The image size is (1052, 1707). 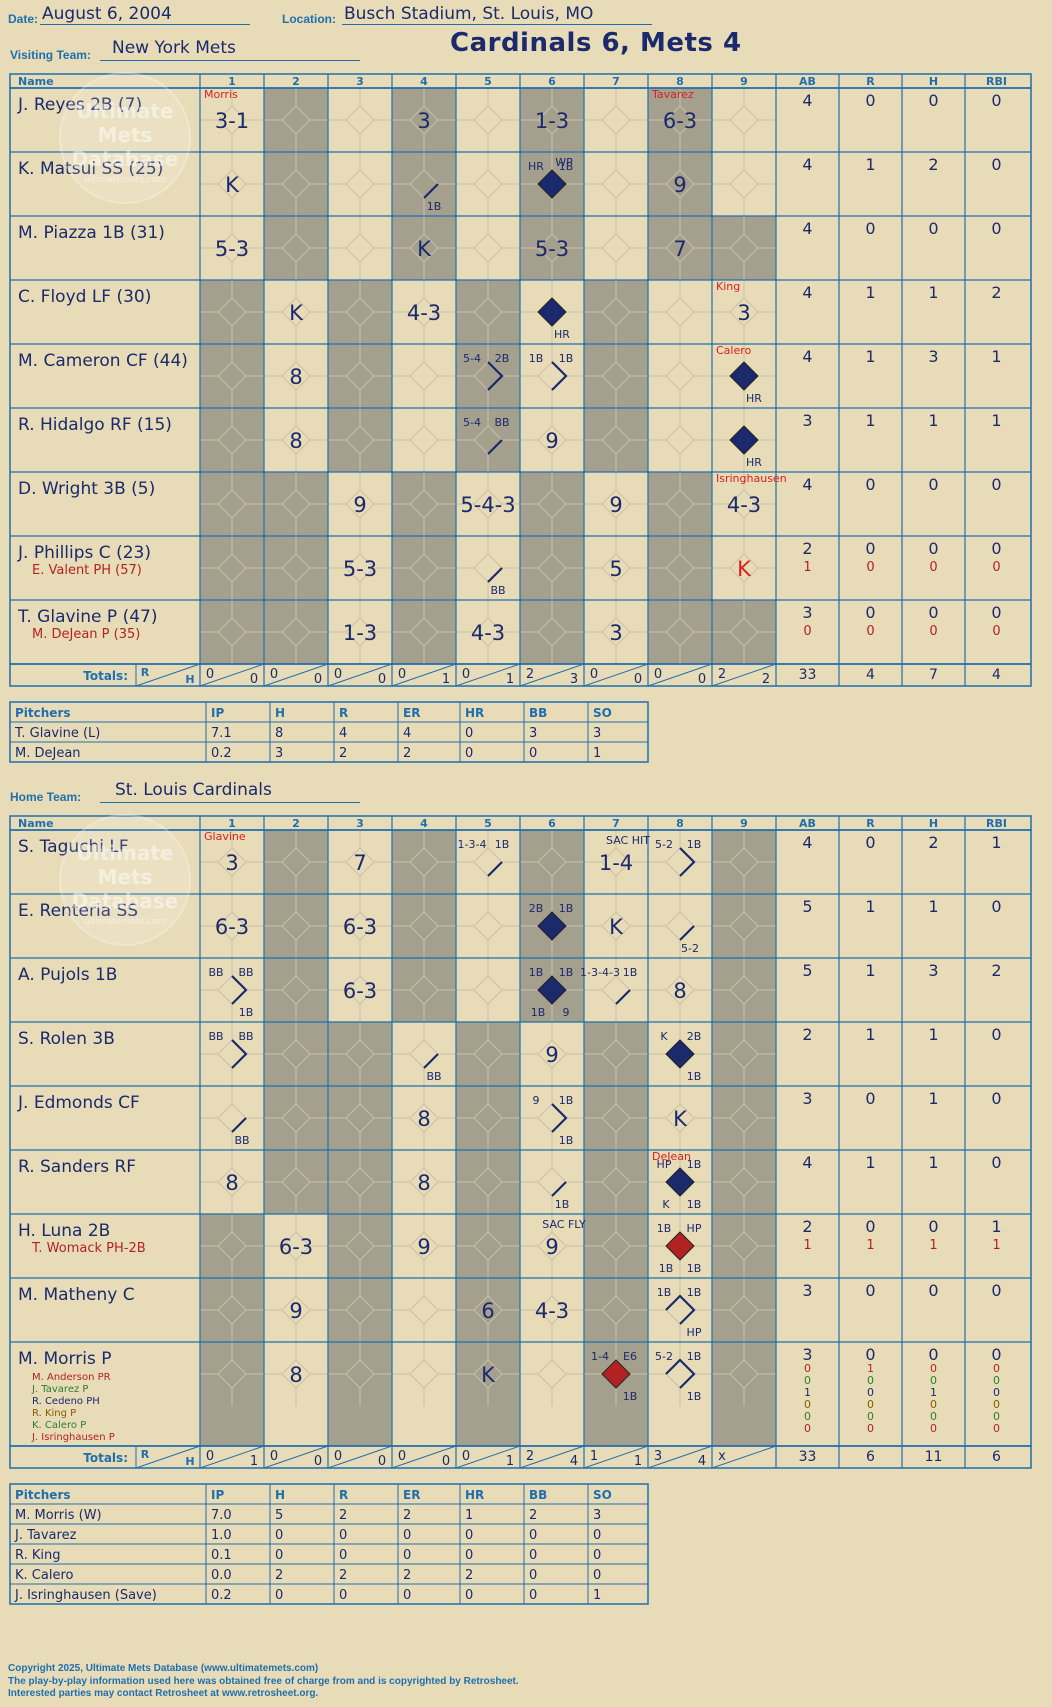 I want to click on team-total: 33, so click(x=808, y=675).